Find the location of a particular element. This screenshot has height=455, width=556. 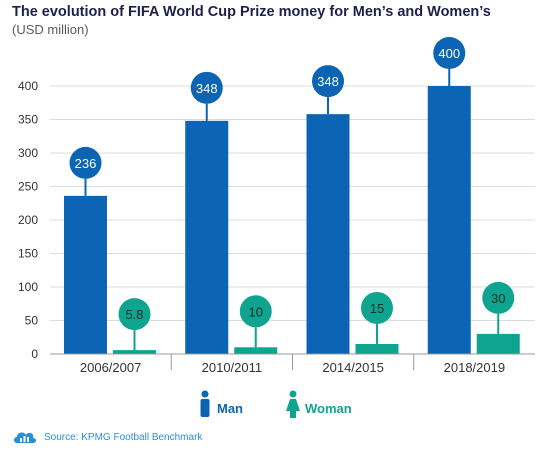

cloud-bar-chart-icon is located at coordinates (25, 437).